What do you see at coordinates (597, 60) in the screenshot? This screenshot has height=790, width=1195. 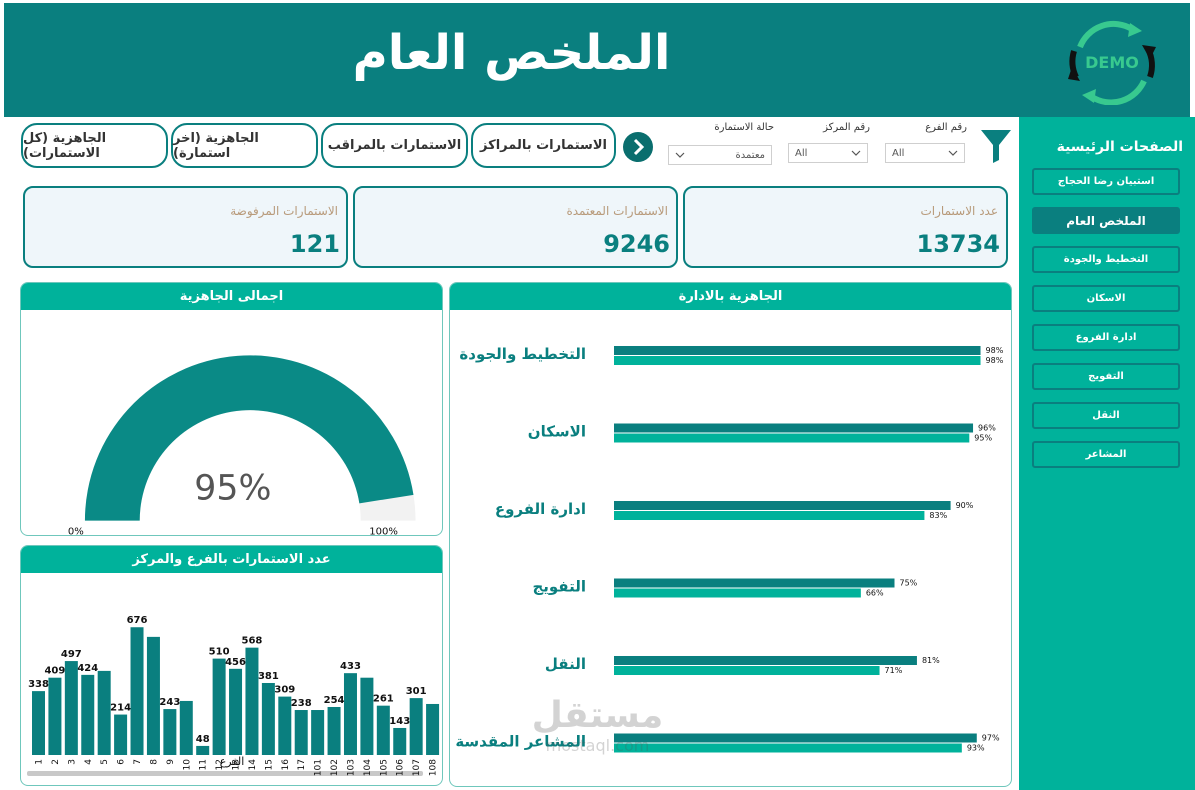 I see `header-bar: الملخص العام DEMO` at bounding box center [597, 60].